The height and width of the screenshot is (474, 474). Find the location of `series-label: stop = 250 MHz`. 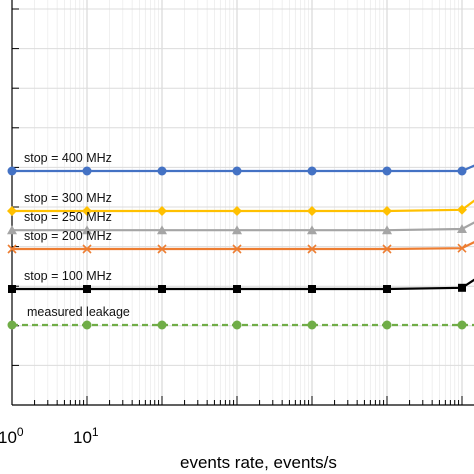

series-label: stop = 250 MHz is located at coordinates (68, 217).